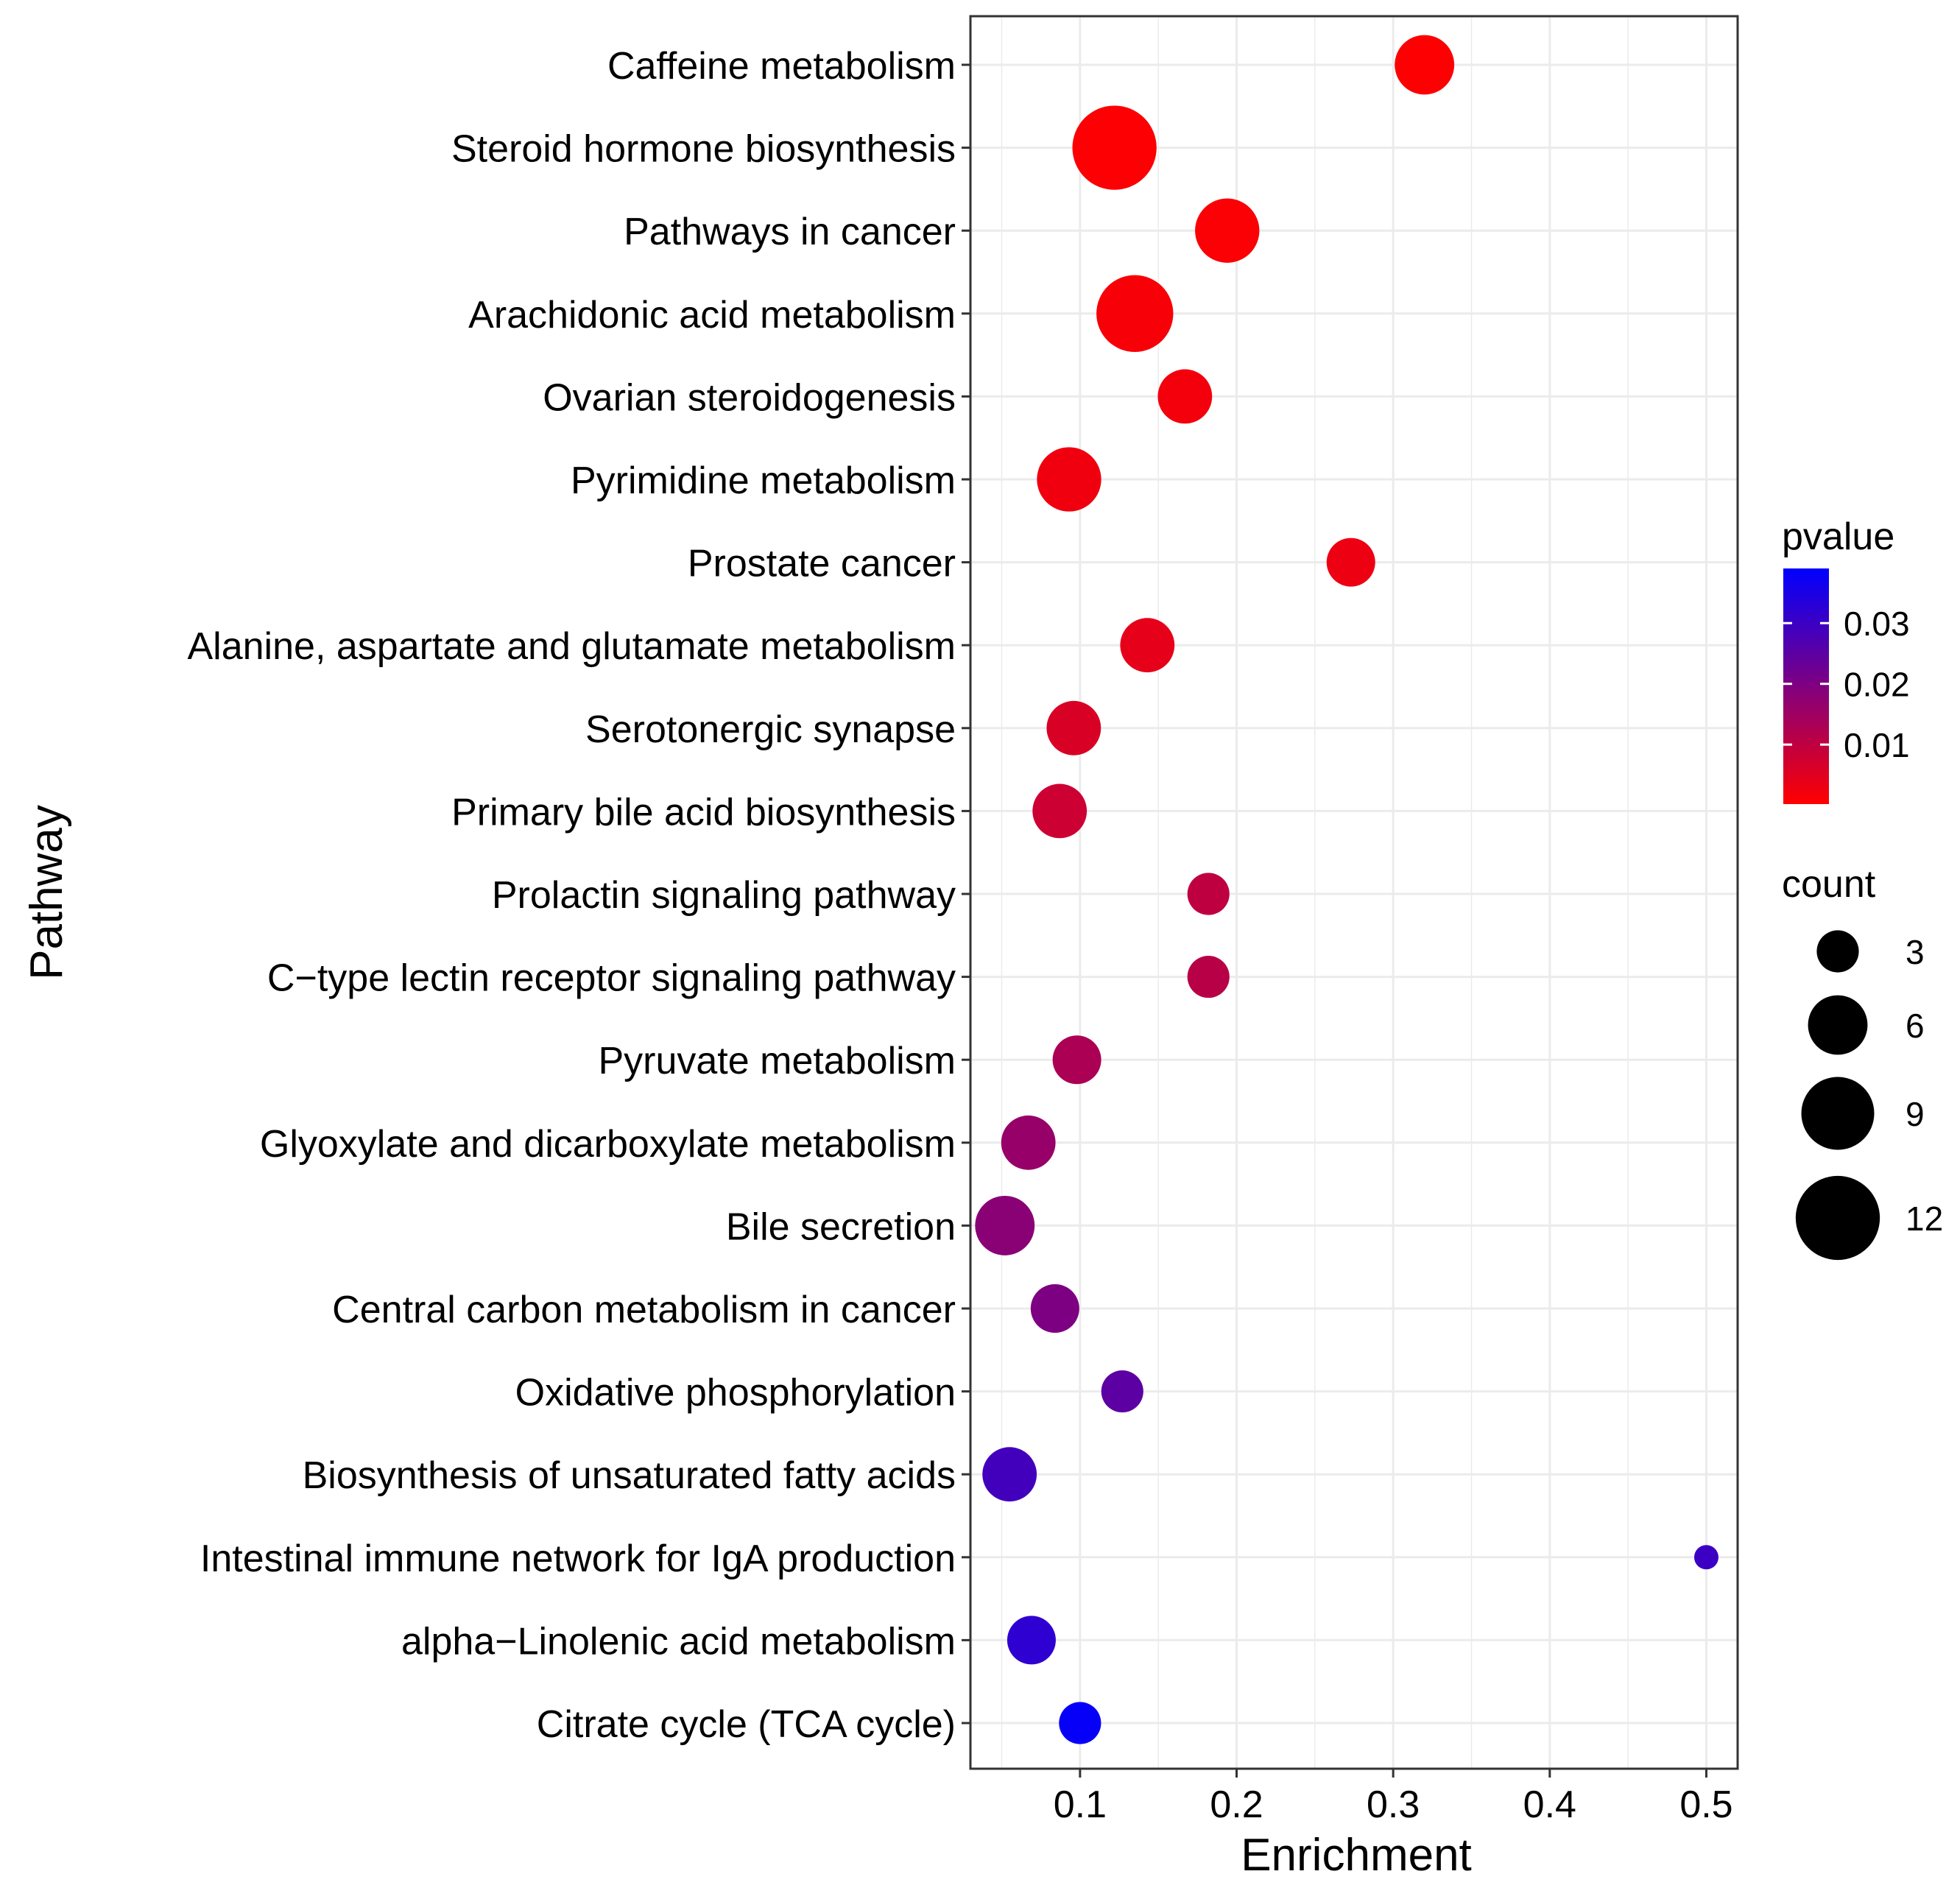 This screenshot has height=1888, width=1960. Describe the element at coordinates (1838, 536) in the screenshot. I see `pvalue-legend-title: pvalue` at that location.